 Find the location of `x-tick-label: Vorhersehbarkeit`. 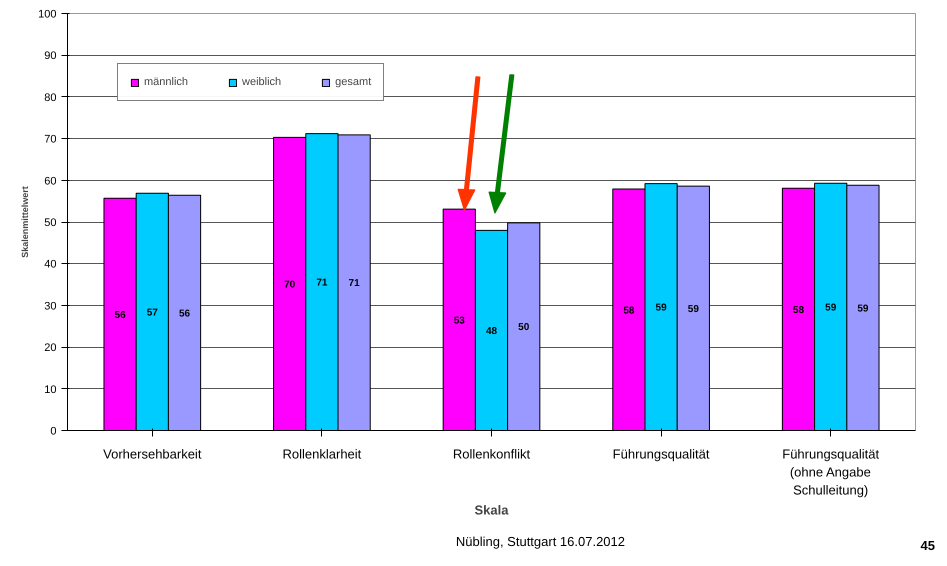

x-tick-label: Vorhersehbarkeit is located at coordinates (152, 454).